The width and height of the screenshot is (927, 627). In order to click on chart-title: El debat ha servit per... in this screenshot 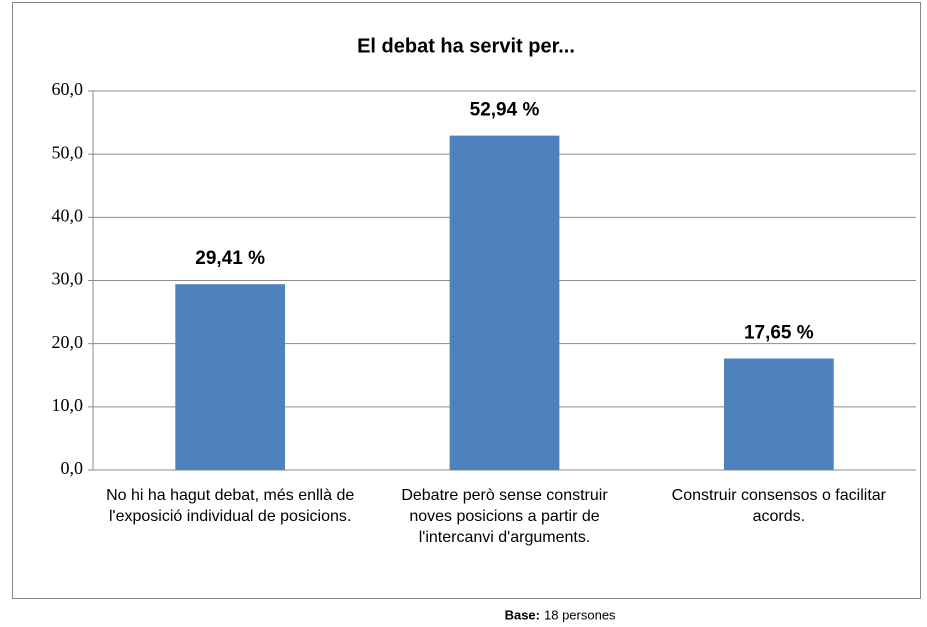, I will do `click(466, 46)`.